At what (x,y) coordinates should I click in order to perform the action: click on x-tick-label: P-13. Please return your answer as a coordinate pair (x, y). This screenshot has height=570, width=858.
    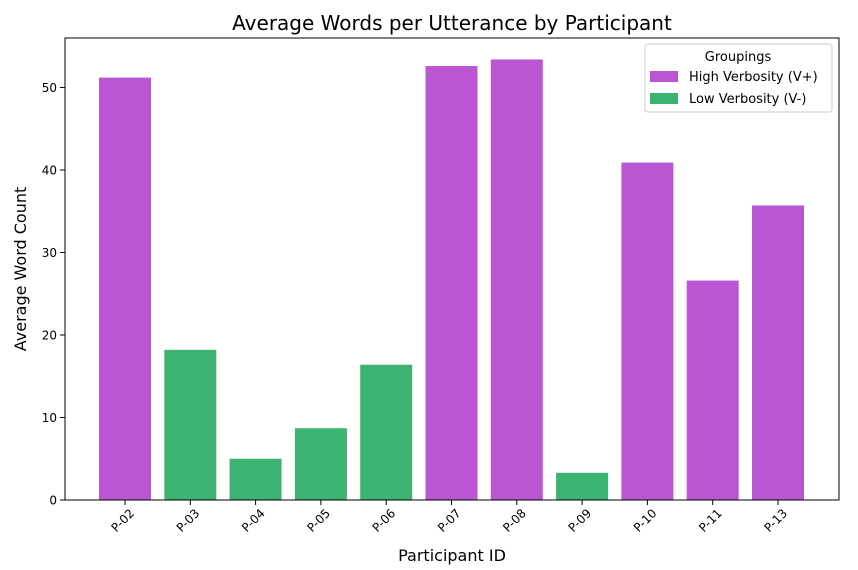
    Looking at the image, I should click on (775, 520).